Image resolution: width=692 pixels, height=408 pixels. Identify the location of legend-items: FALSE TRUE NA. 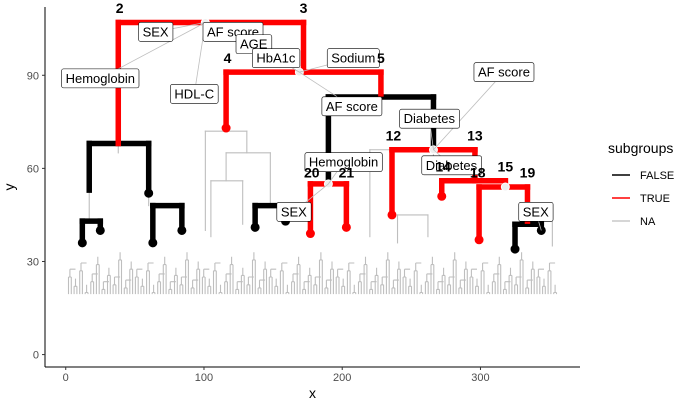
(643, 199).